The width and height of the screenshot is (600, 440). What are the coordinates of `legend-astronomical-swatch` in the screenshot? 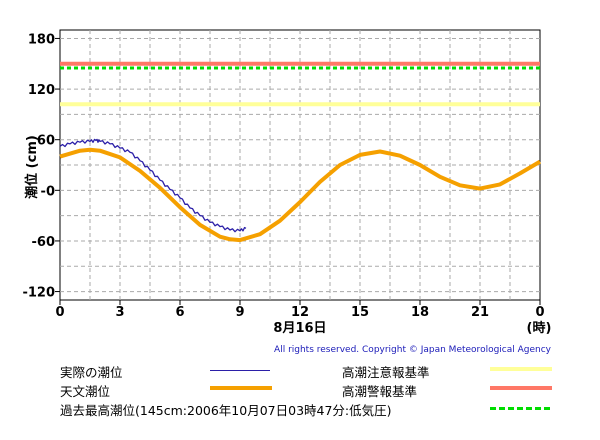 It's located at (241, 388).